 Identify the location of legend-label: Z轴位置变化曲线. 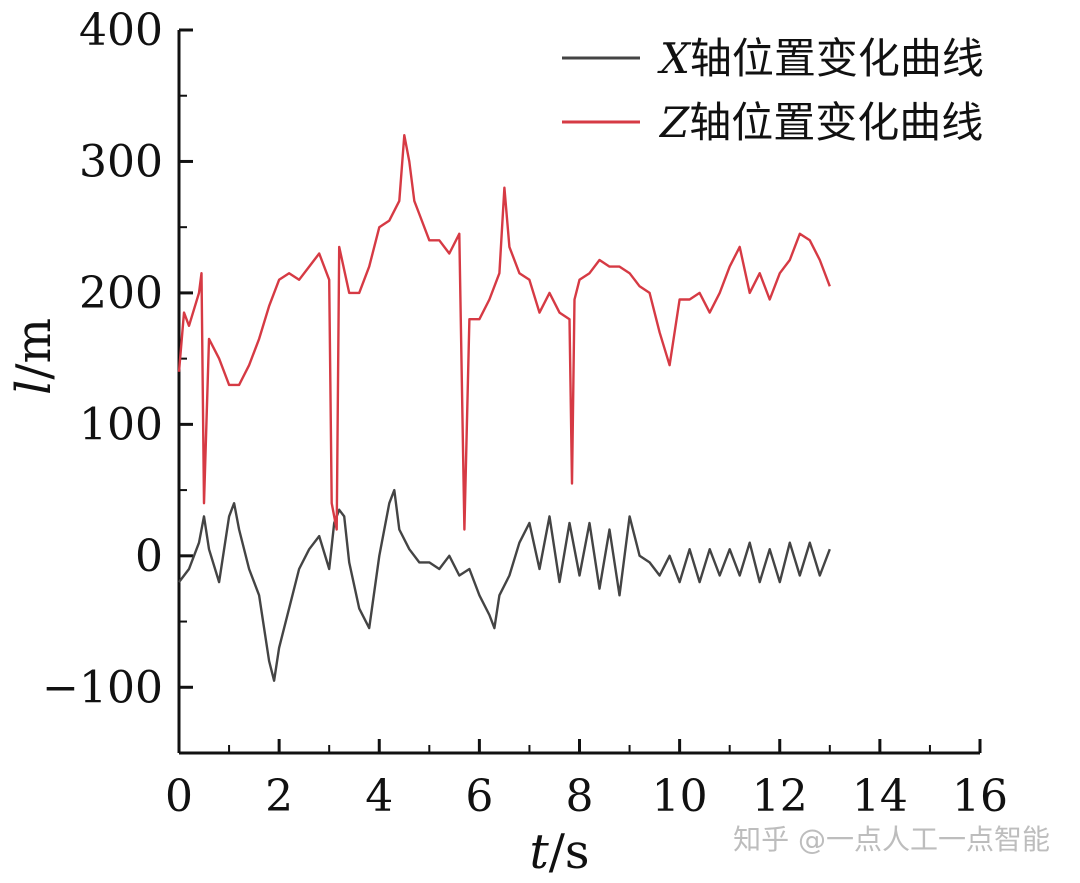
(820, 122).